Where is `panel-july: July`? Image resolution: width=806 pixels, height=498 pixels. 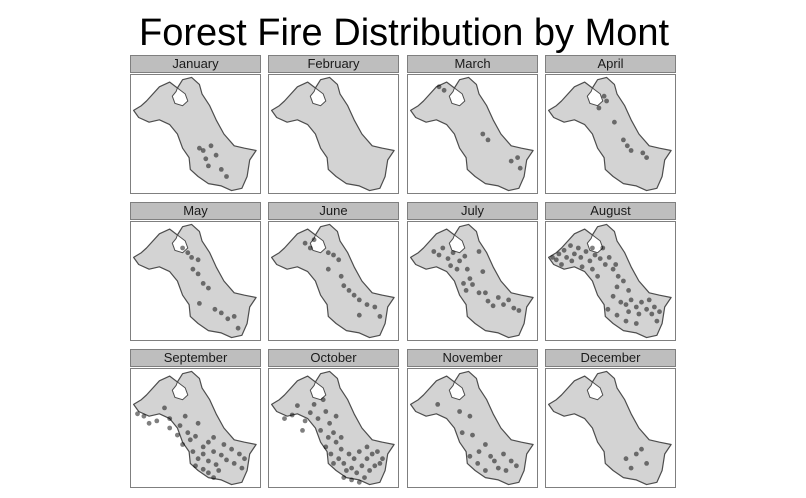
panel-july: July is located at coordinates (472, 271).